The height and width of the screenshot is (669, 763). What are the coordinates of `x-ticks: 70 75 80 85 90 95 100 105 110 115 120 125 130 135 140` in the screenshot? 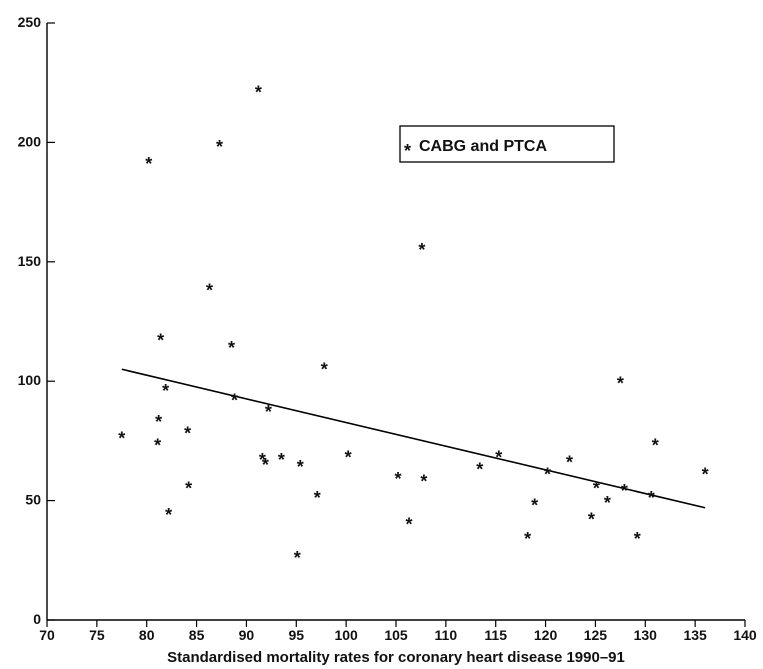 It's located at (398, 631).